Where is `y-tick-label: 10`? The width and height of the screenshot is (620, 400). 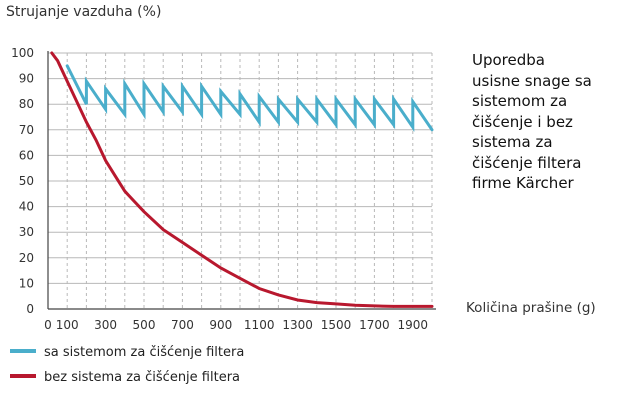 y-tick-label: 10 is located at coordinates (26, 283).